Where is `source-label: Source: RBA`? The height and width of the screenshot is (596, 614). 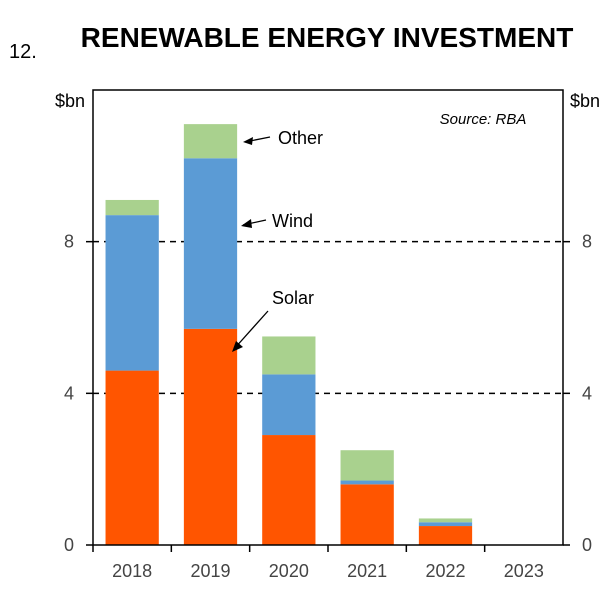
source-label: Source: RBA is located at coordinates (483, 119).